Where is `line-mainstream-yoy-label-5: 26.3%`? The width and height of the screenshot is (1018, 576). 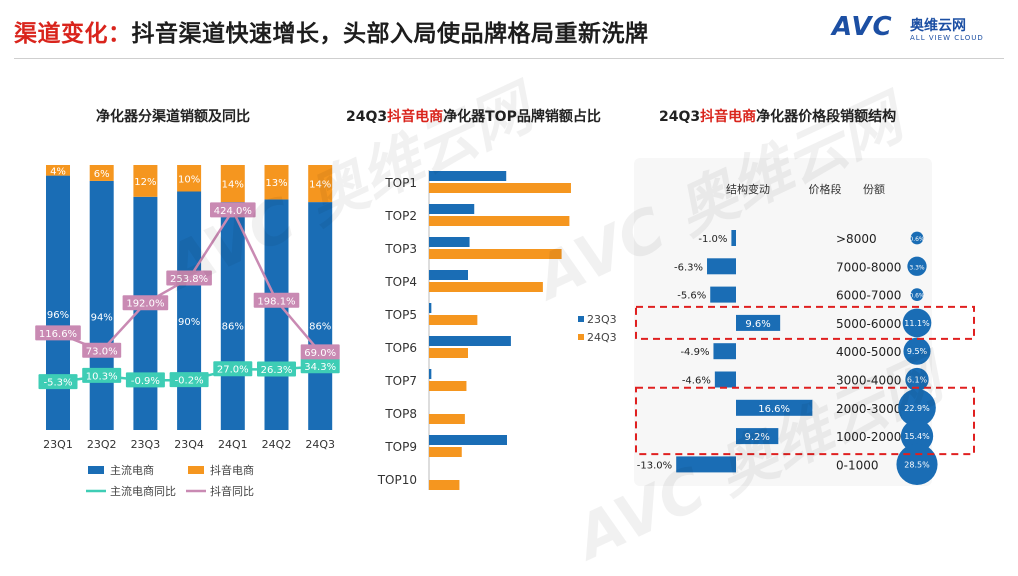 line-mainstream-yoy-label-5: 26.3% is located at coordinates (277, 370).